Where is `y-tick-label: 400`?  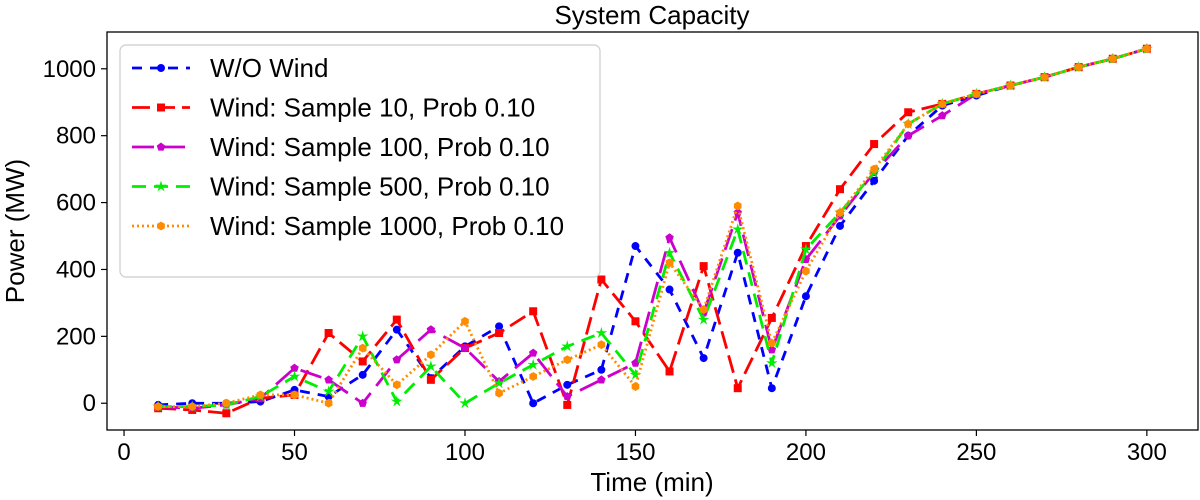 y-tick-label: 400 is located at coordinates (76, 269).